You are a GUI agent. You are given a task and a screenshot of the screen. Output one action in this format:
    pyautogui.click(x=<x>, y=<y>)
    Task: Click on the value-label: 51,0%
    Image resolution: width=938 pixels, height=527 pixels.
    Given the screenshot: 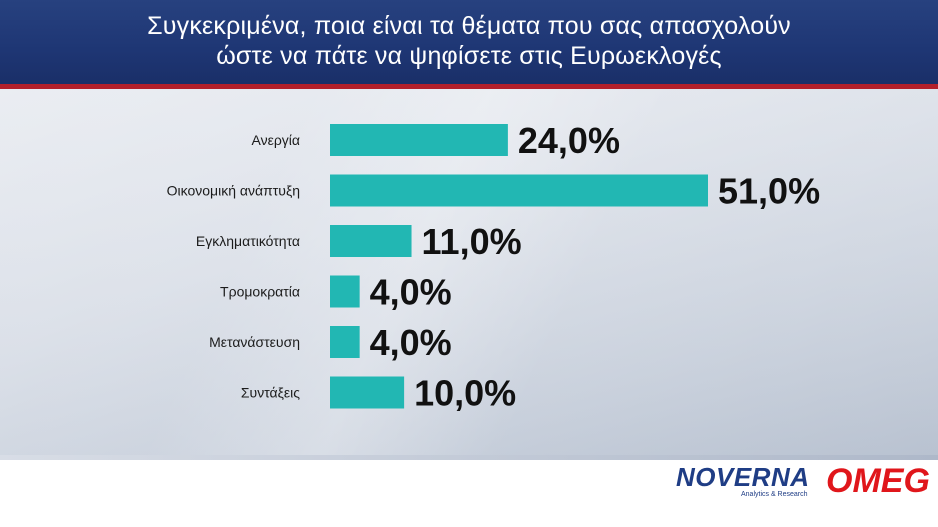 What is the action you would take?
    pyautogui.click(x=769, y=191)
    